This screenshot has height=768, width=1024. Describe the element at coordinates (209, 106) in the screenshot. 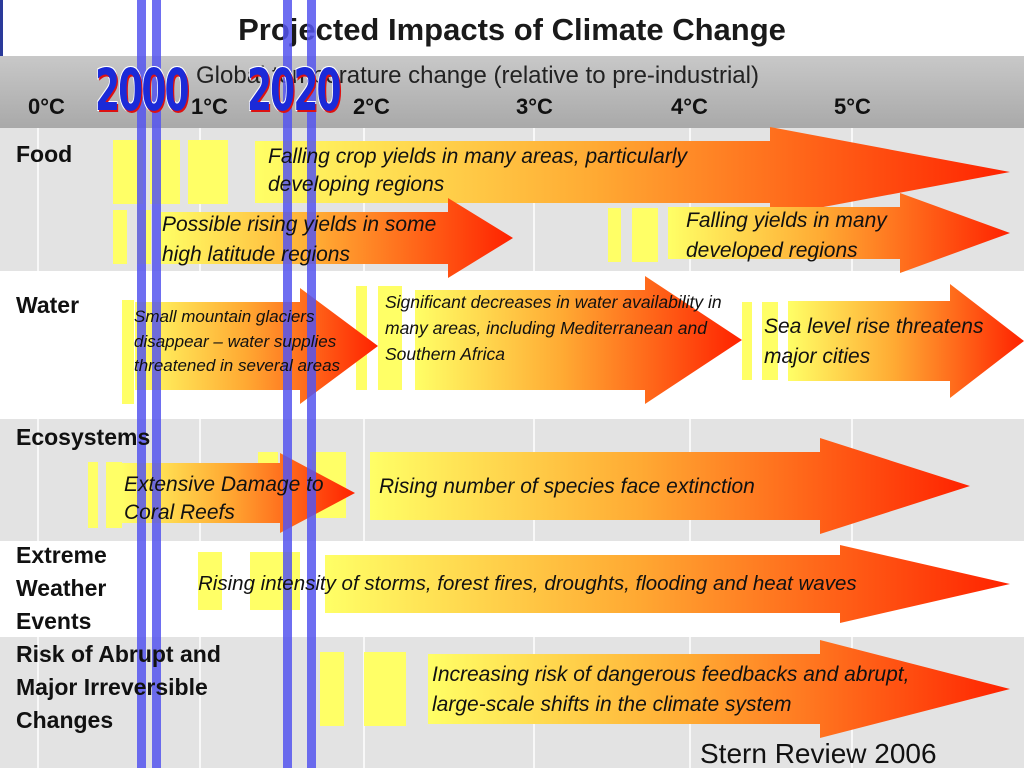

I see `tick-1c: 1°C` at that location.